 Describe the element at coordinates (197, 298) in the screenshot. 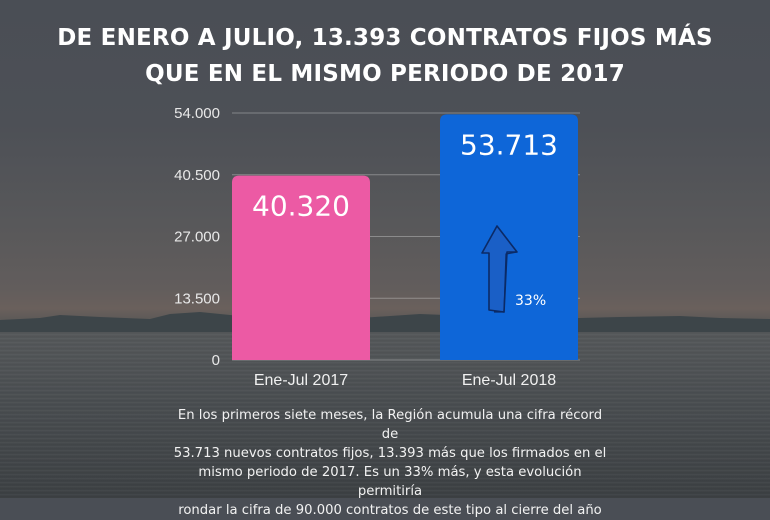

I see `y-tick-label: 13.500` at that location.